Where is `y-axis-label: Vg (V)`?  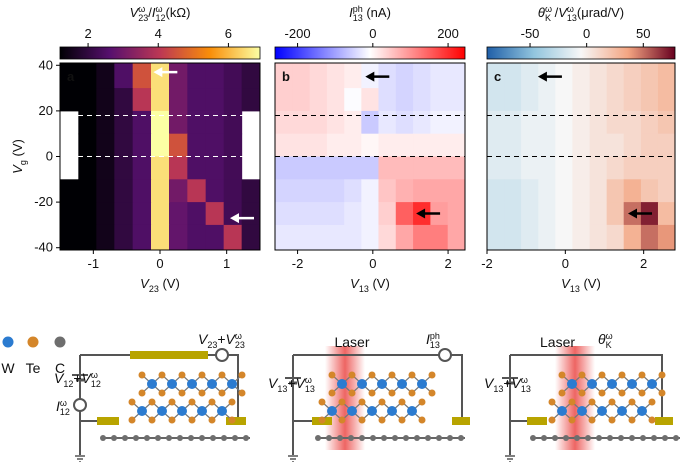
y-axis-label: Vg (V) is located at coordinates (19, 156).